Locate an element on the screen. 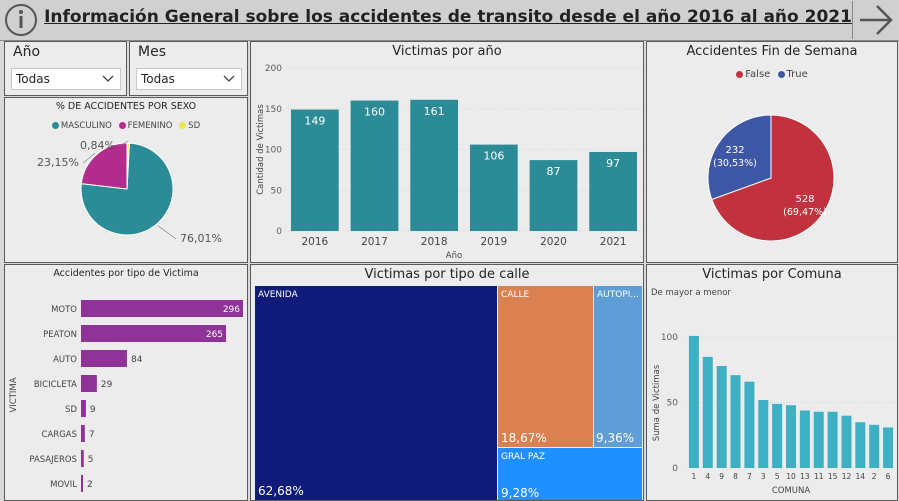 The image size is (899, 501). bar-data-label: 160 is located at coordinates (374, 112).